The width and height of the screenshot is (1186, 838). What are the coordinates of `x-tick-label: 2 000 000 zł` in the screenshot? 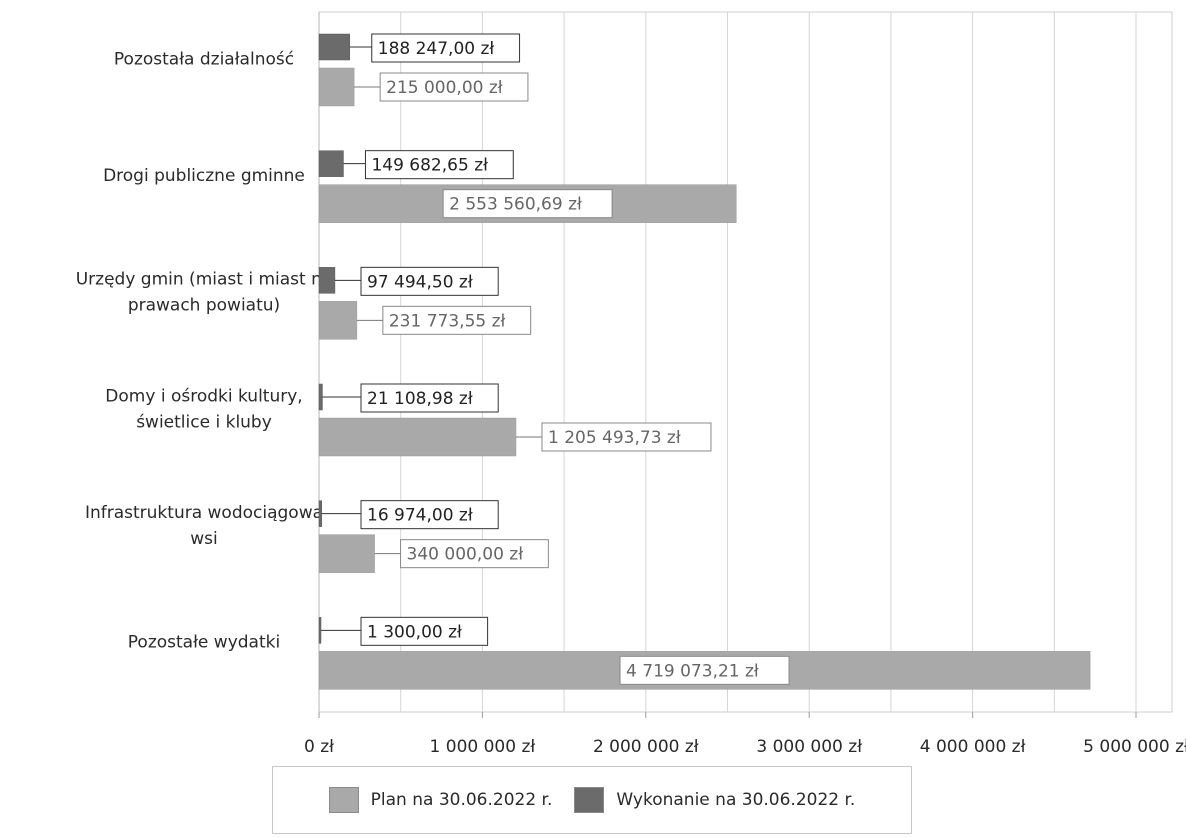 It's located at (646, 747).